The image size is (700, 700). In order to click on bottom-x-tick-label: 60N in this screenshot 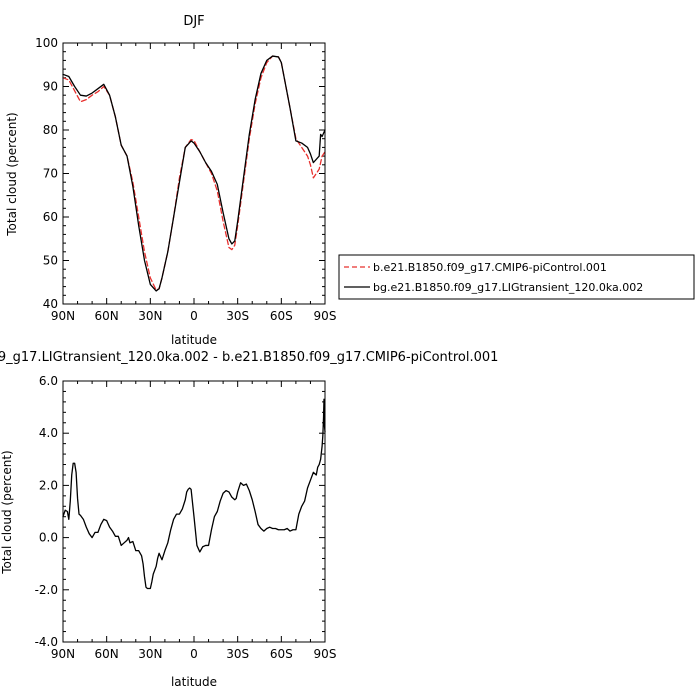, I will do `click(107, 654)`.